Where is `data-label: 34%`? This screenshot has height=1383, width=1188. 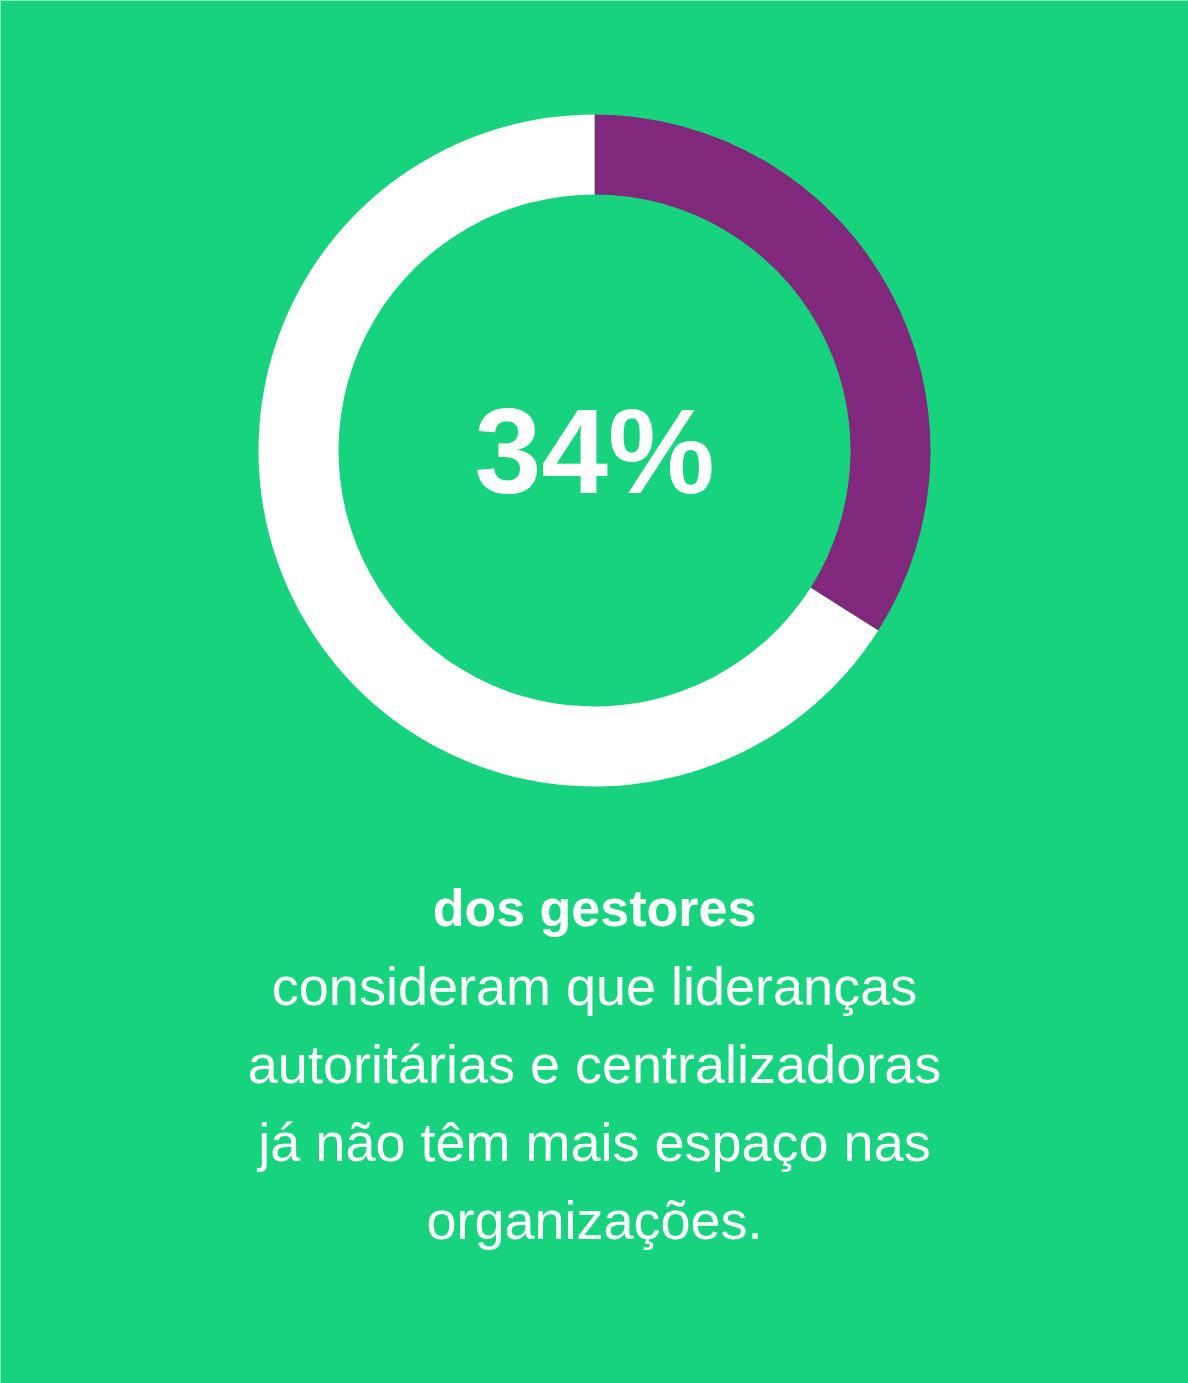 data-label: 34% is located at coordinates (594, 450).